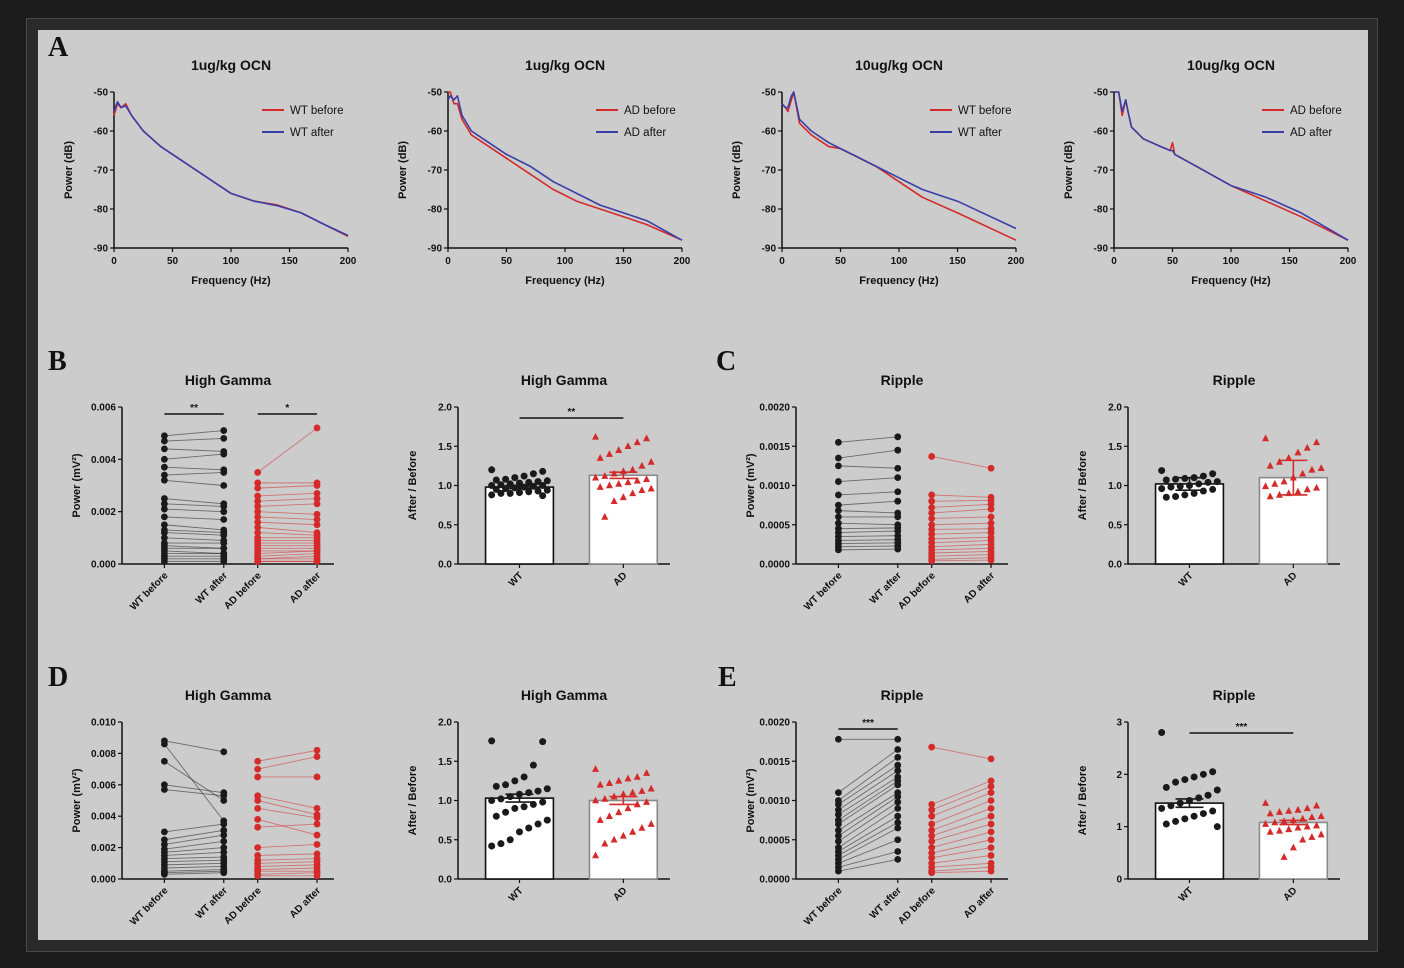  What do you see at coordinates (243, 906) in the screenshot?
I see `D1-x-tick-label: AD before` at bounding box center [243, 906].